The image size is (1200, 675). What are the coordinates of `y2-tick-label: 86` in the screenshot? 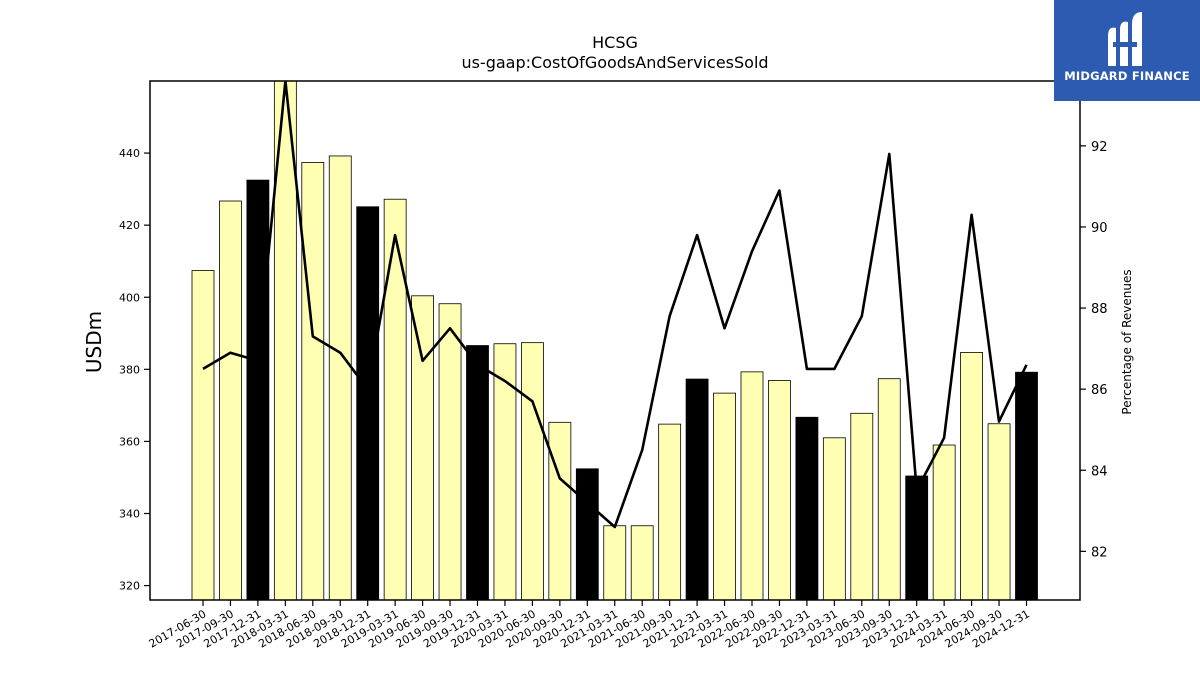 It's located at (1099, 390).